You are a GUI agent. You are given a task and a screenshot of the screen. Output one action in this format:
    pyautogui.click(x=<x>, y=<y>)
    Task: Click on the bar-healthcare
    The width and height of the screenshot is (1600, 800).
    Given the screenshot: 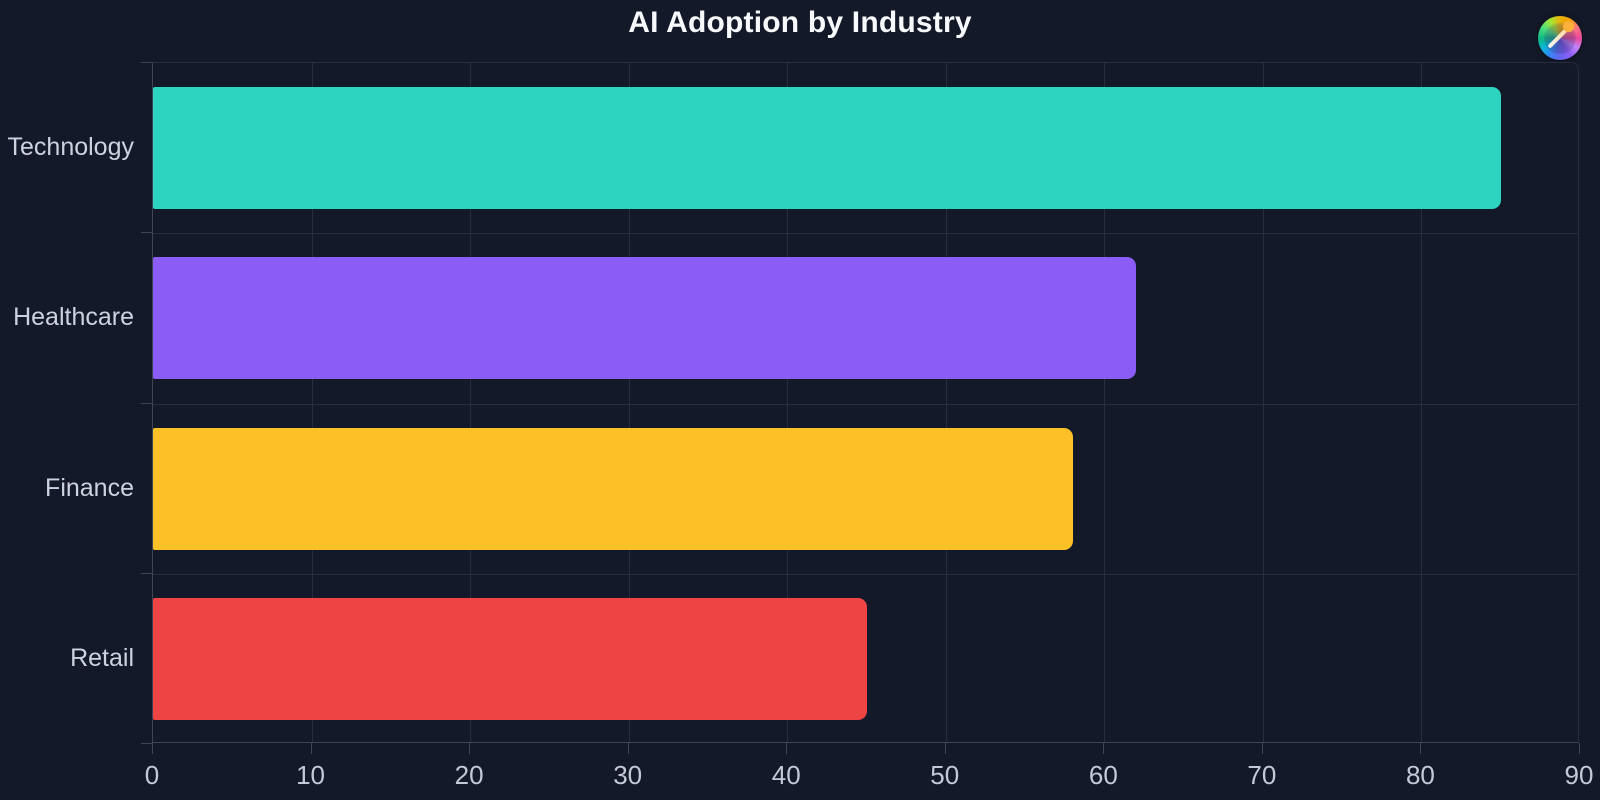 What is the action you would take?
    pyautogui.click(x=645, y=318)
    